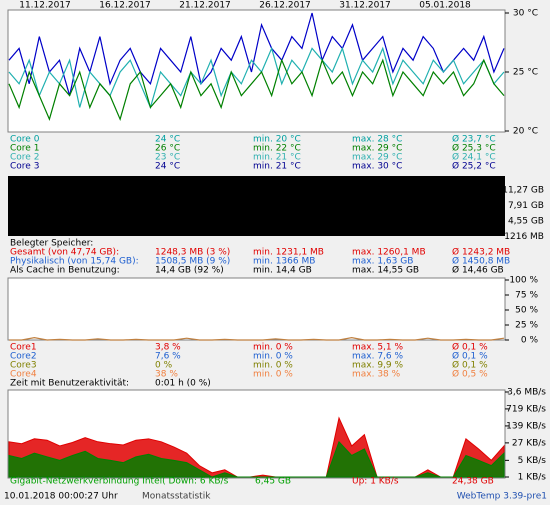 This screenshot has width=550, height=505. I want to click on x-tick-label: 11.12.2017, so click(45, 6).